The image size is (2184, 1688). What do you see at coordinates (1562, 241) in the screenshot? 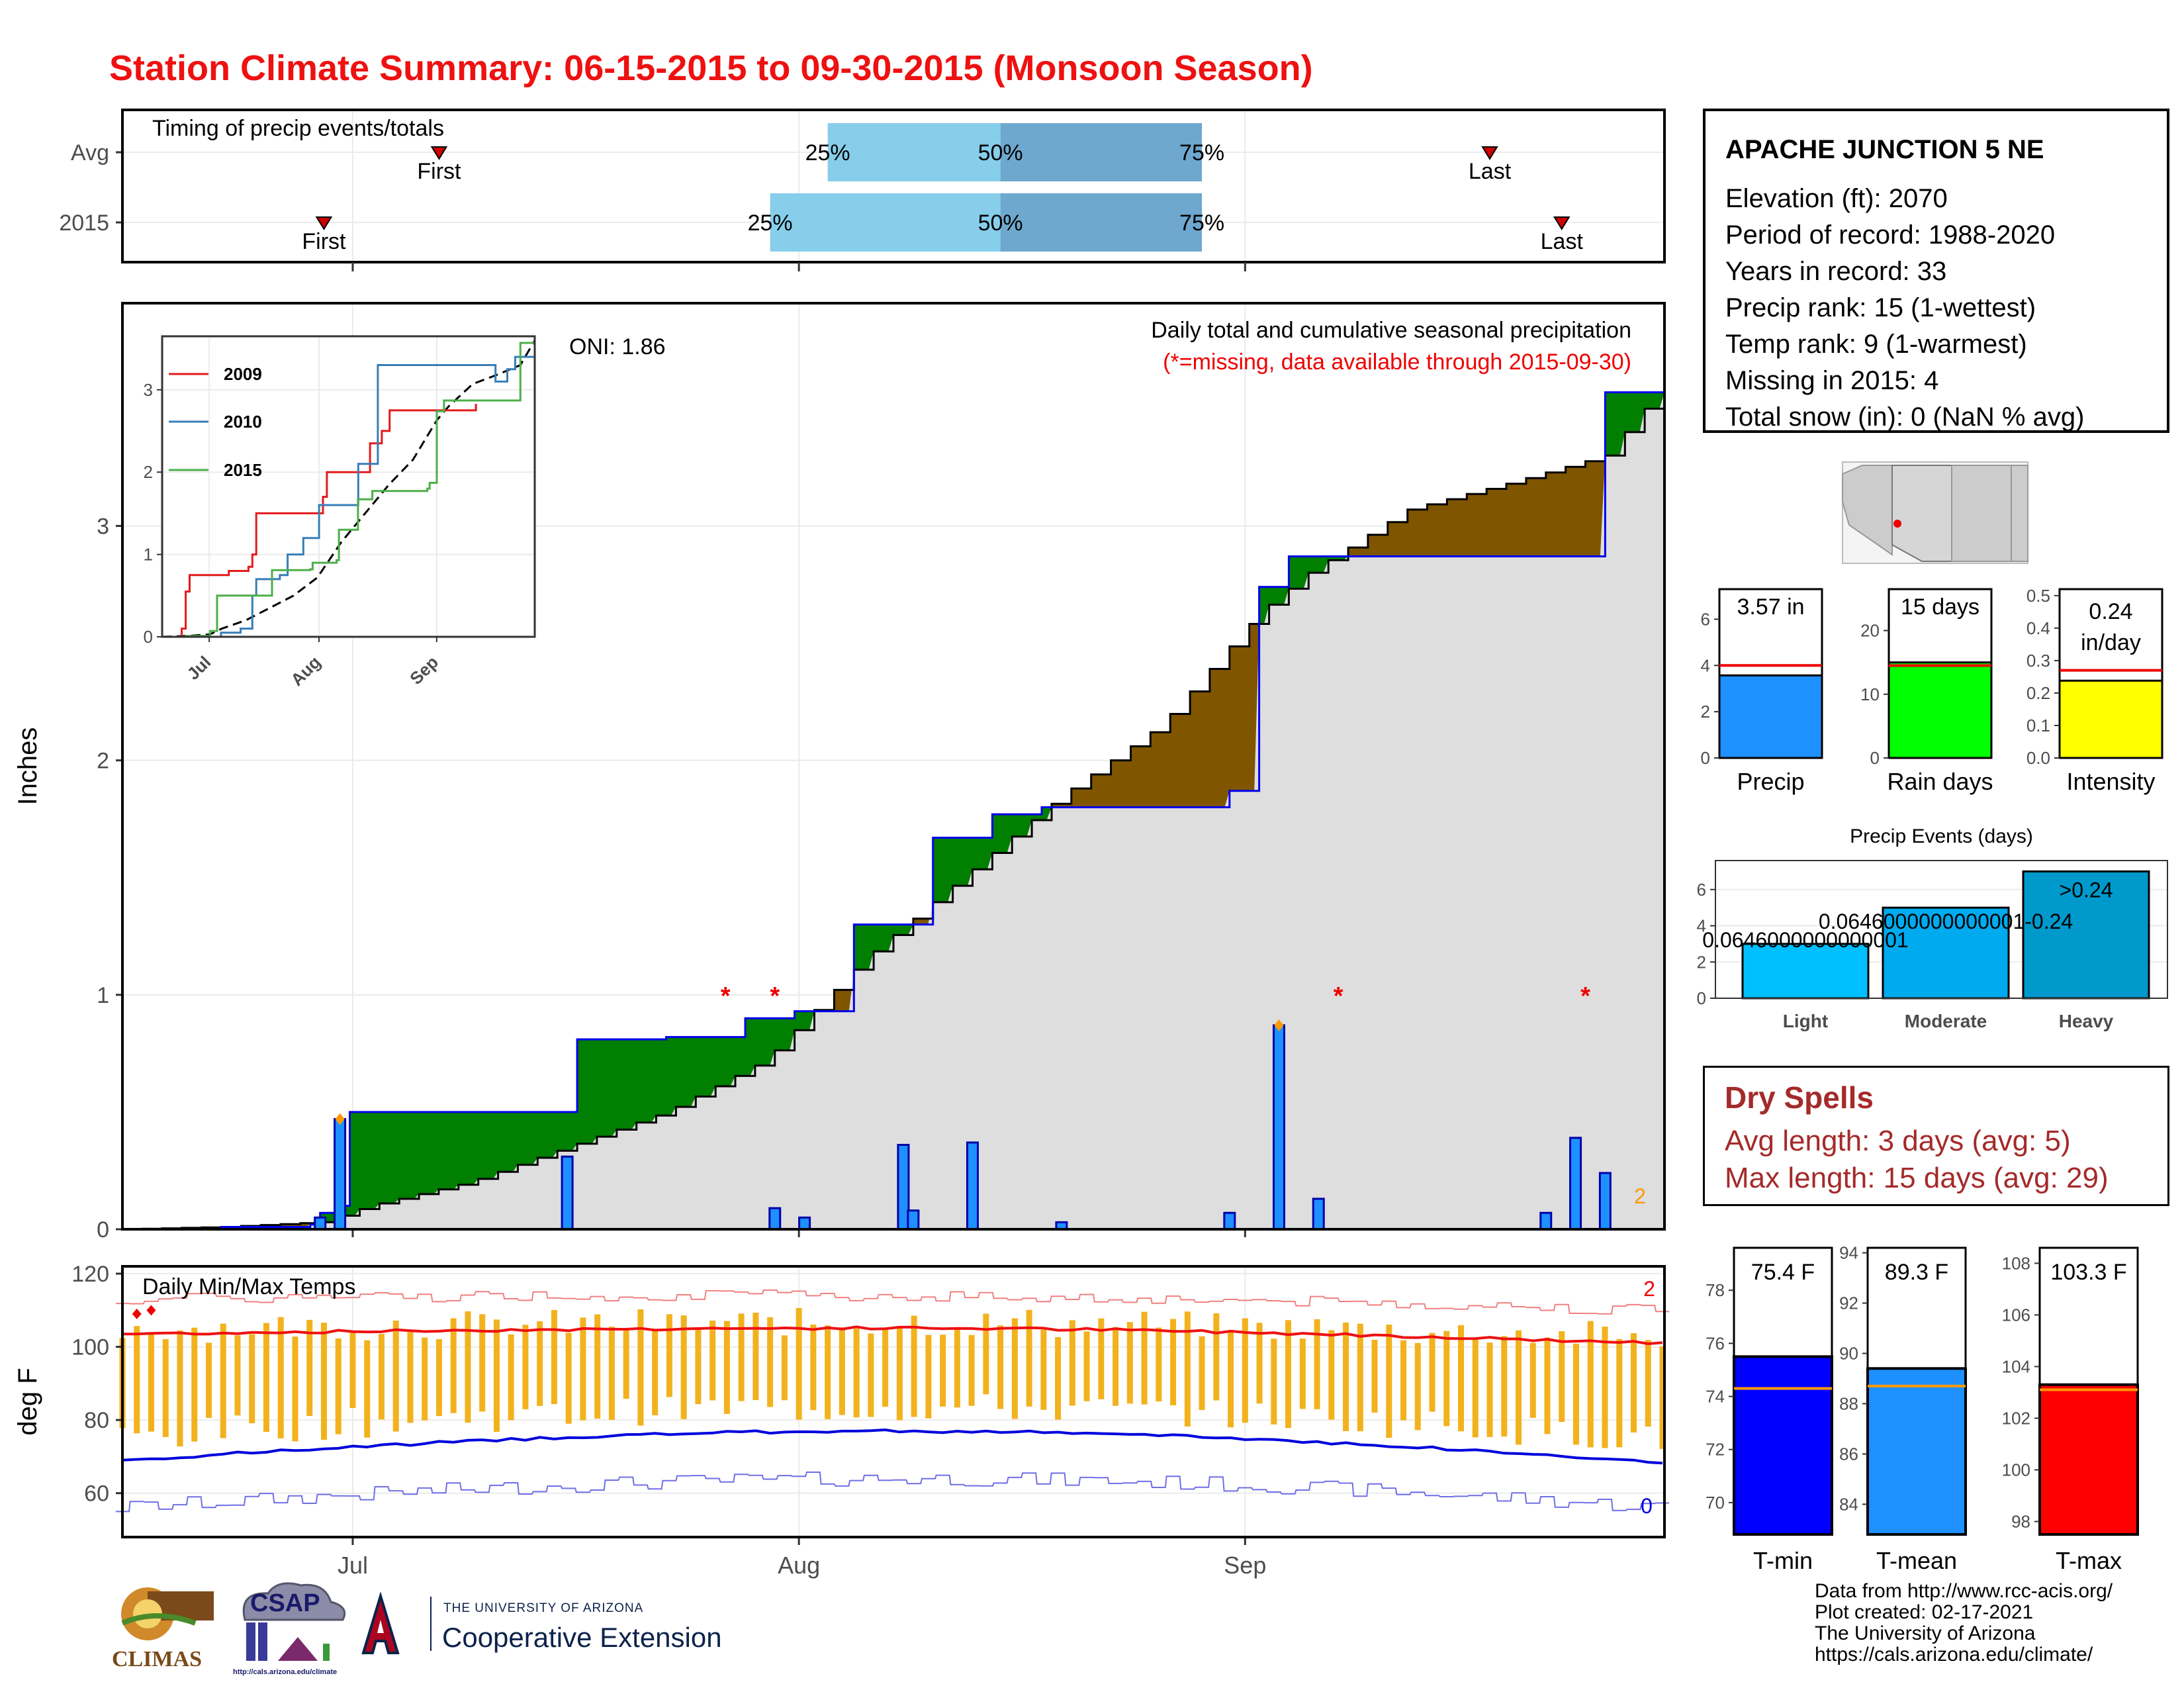
I see `last-event-label: Last` at bounding box center [1562, 241].